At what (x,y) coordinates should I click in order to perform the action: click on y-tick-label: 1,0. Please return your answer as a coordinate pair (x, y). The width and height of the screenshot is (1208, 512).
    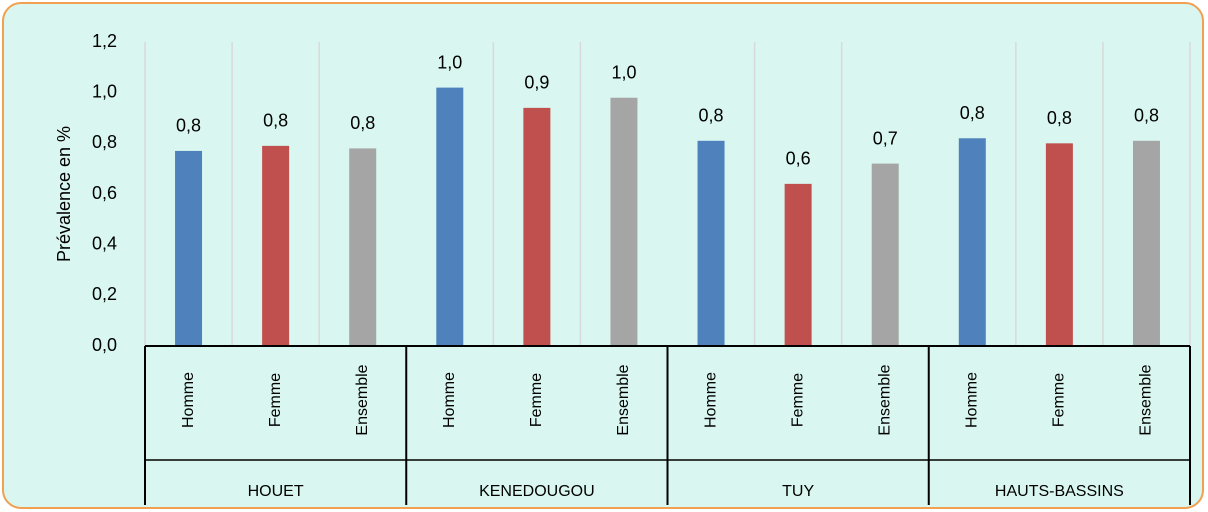
    Looking at the image, I should click on (104, 91).